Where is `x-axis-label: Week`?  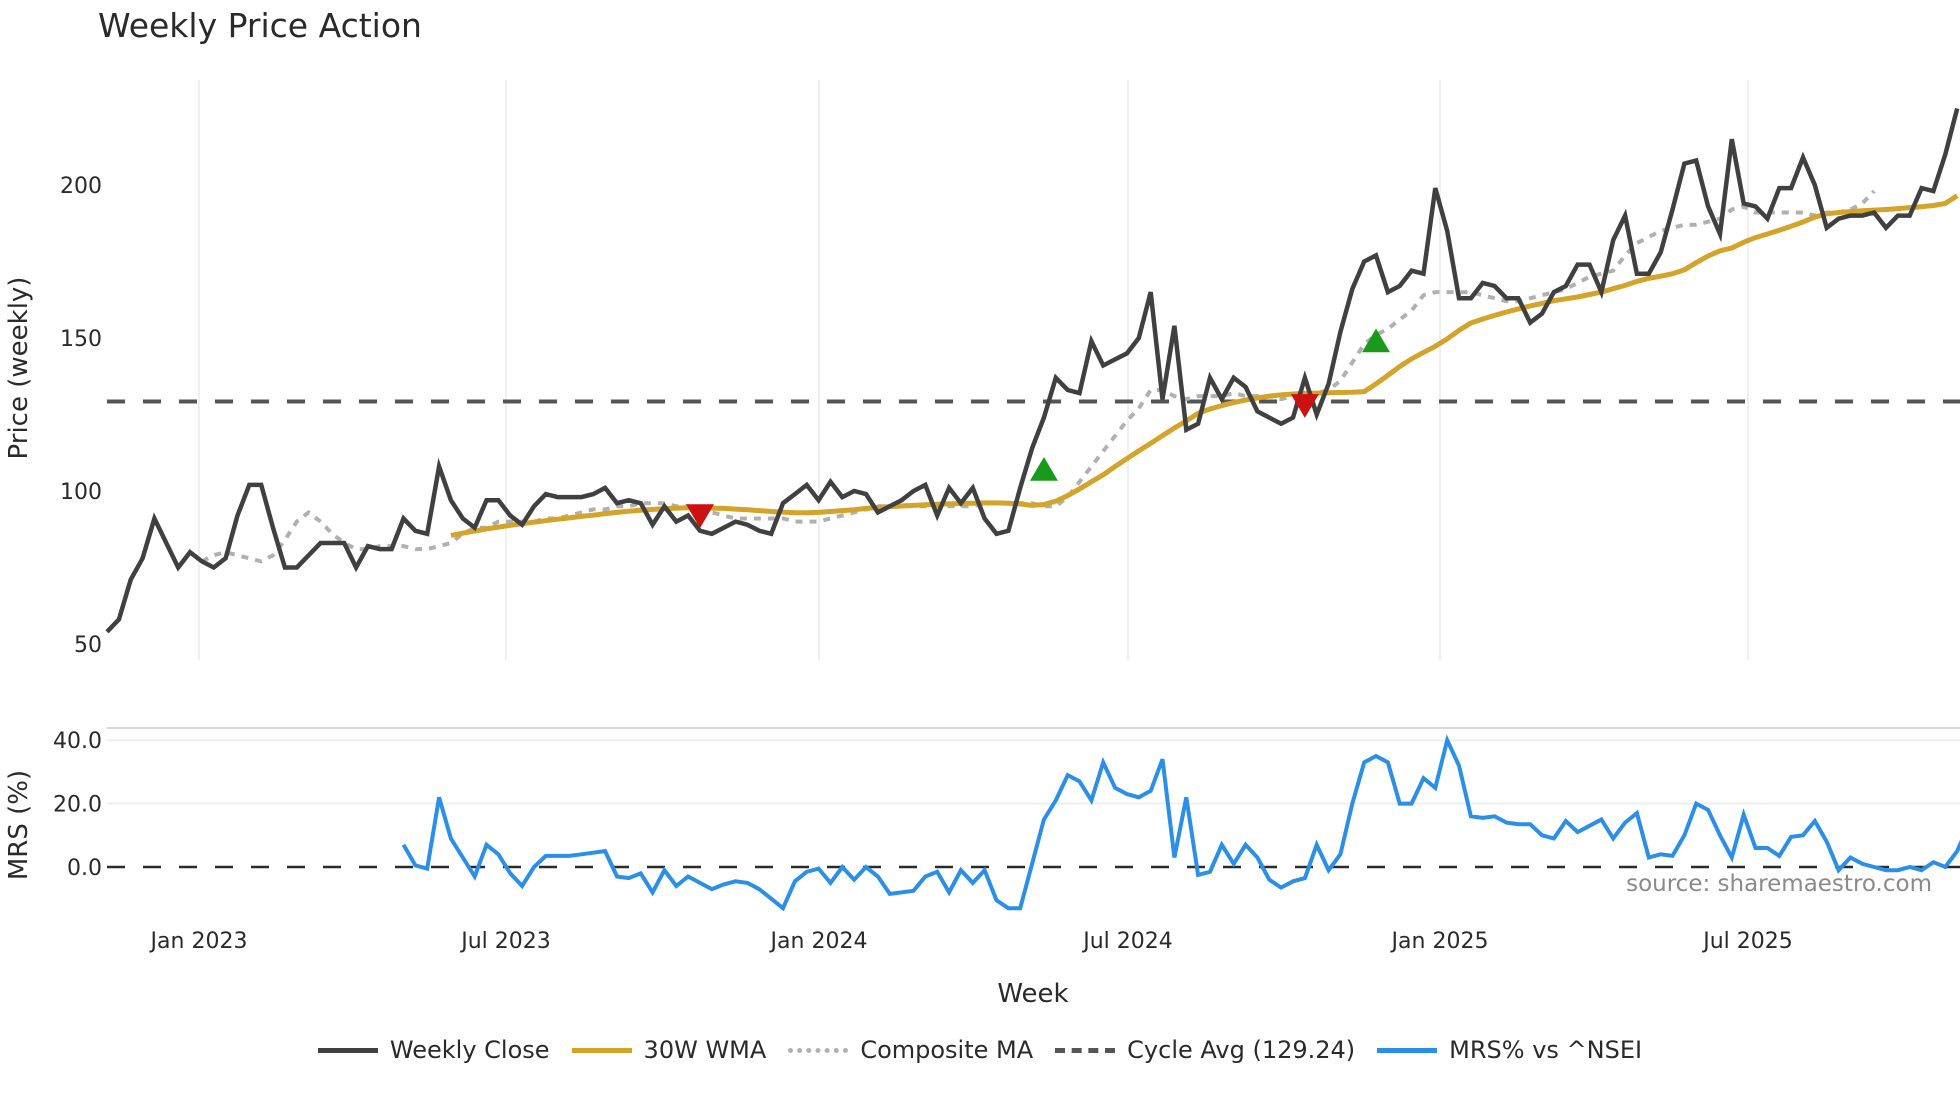
x-axis-label: Week is located at coordinates (1032, 994).